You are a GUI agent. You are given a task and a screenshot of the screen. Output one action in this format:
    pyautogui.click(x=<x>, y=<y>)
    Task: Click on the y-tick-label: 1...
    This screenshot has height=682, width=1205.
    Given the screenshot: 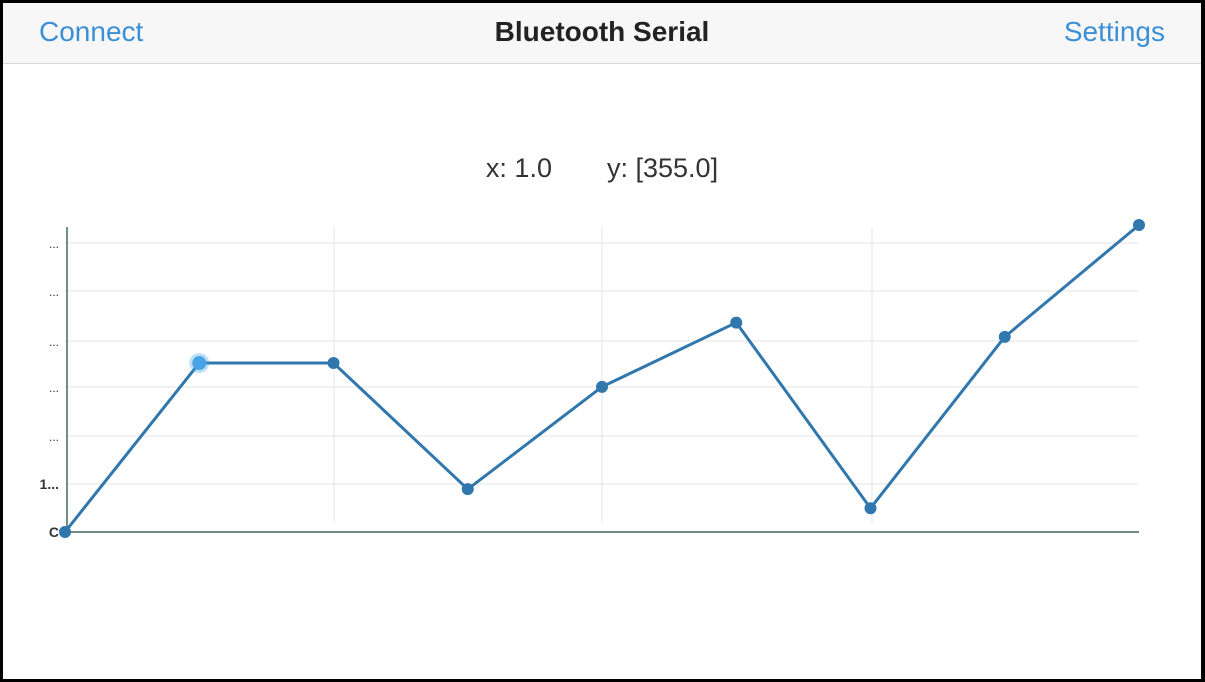 What is the action you would take?
    pyautogui.click(x=49, y=484)
    